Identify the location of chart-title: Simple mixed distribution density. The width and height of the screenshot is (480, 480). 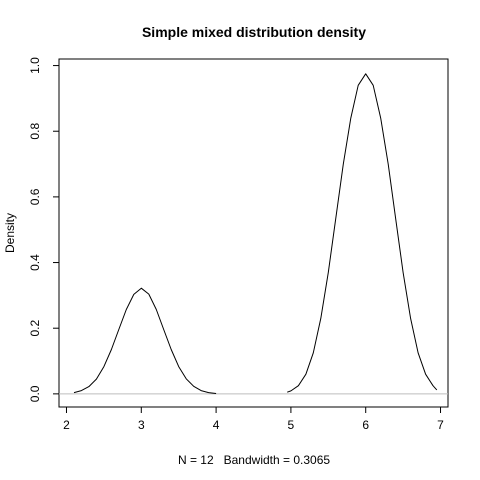
(254, 32).